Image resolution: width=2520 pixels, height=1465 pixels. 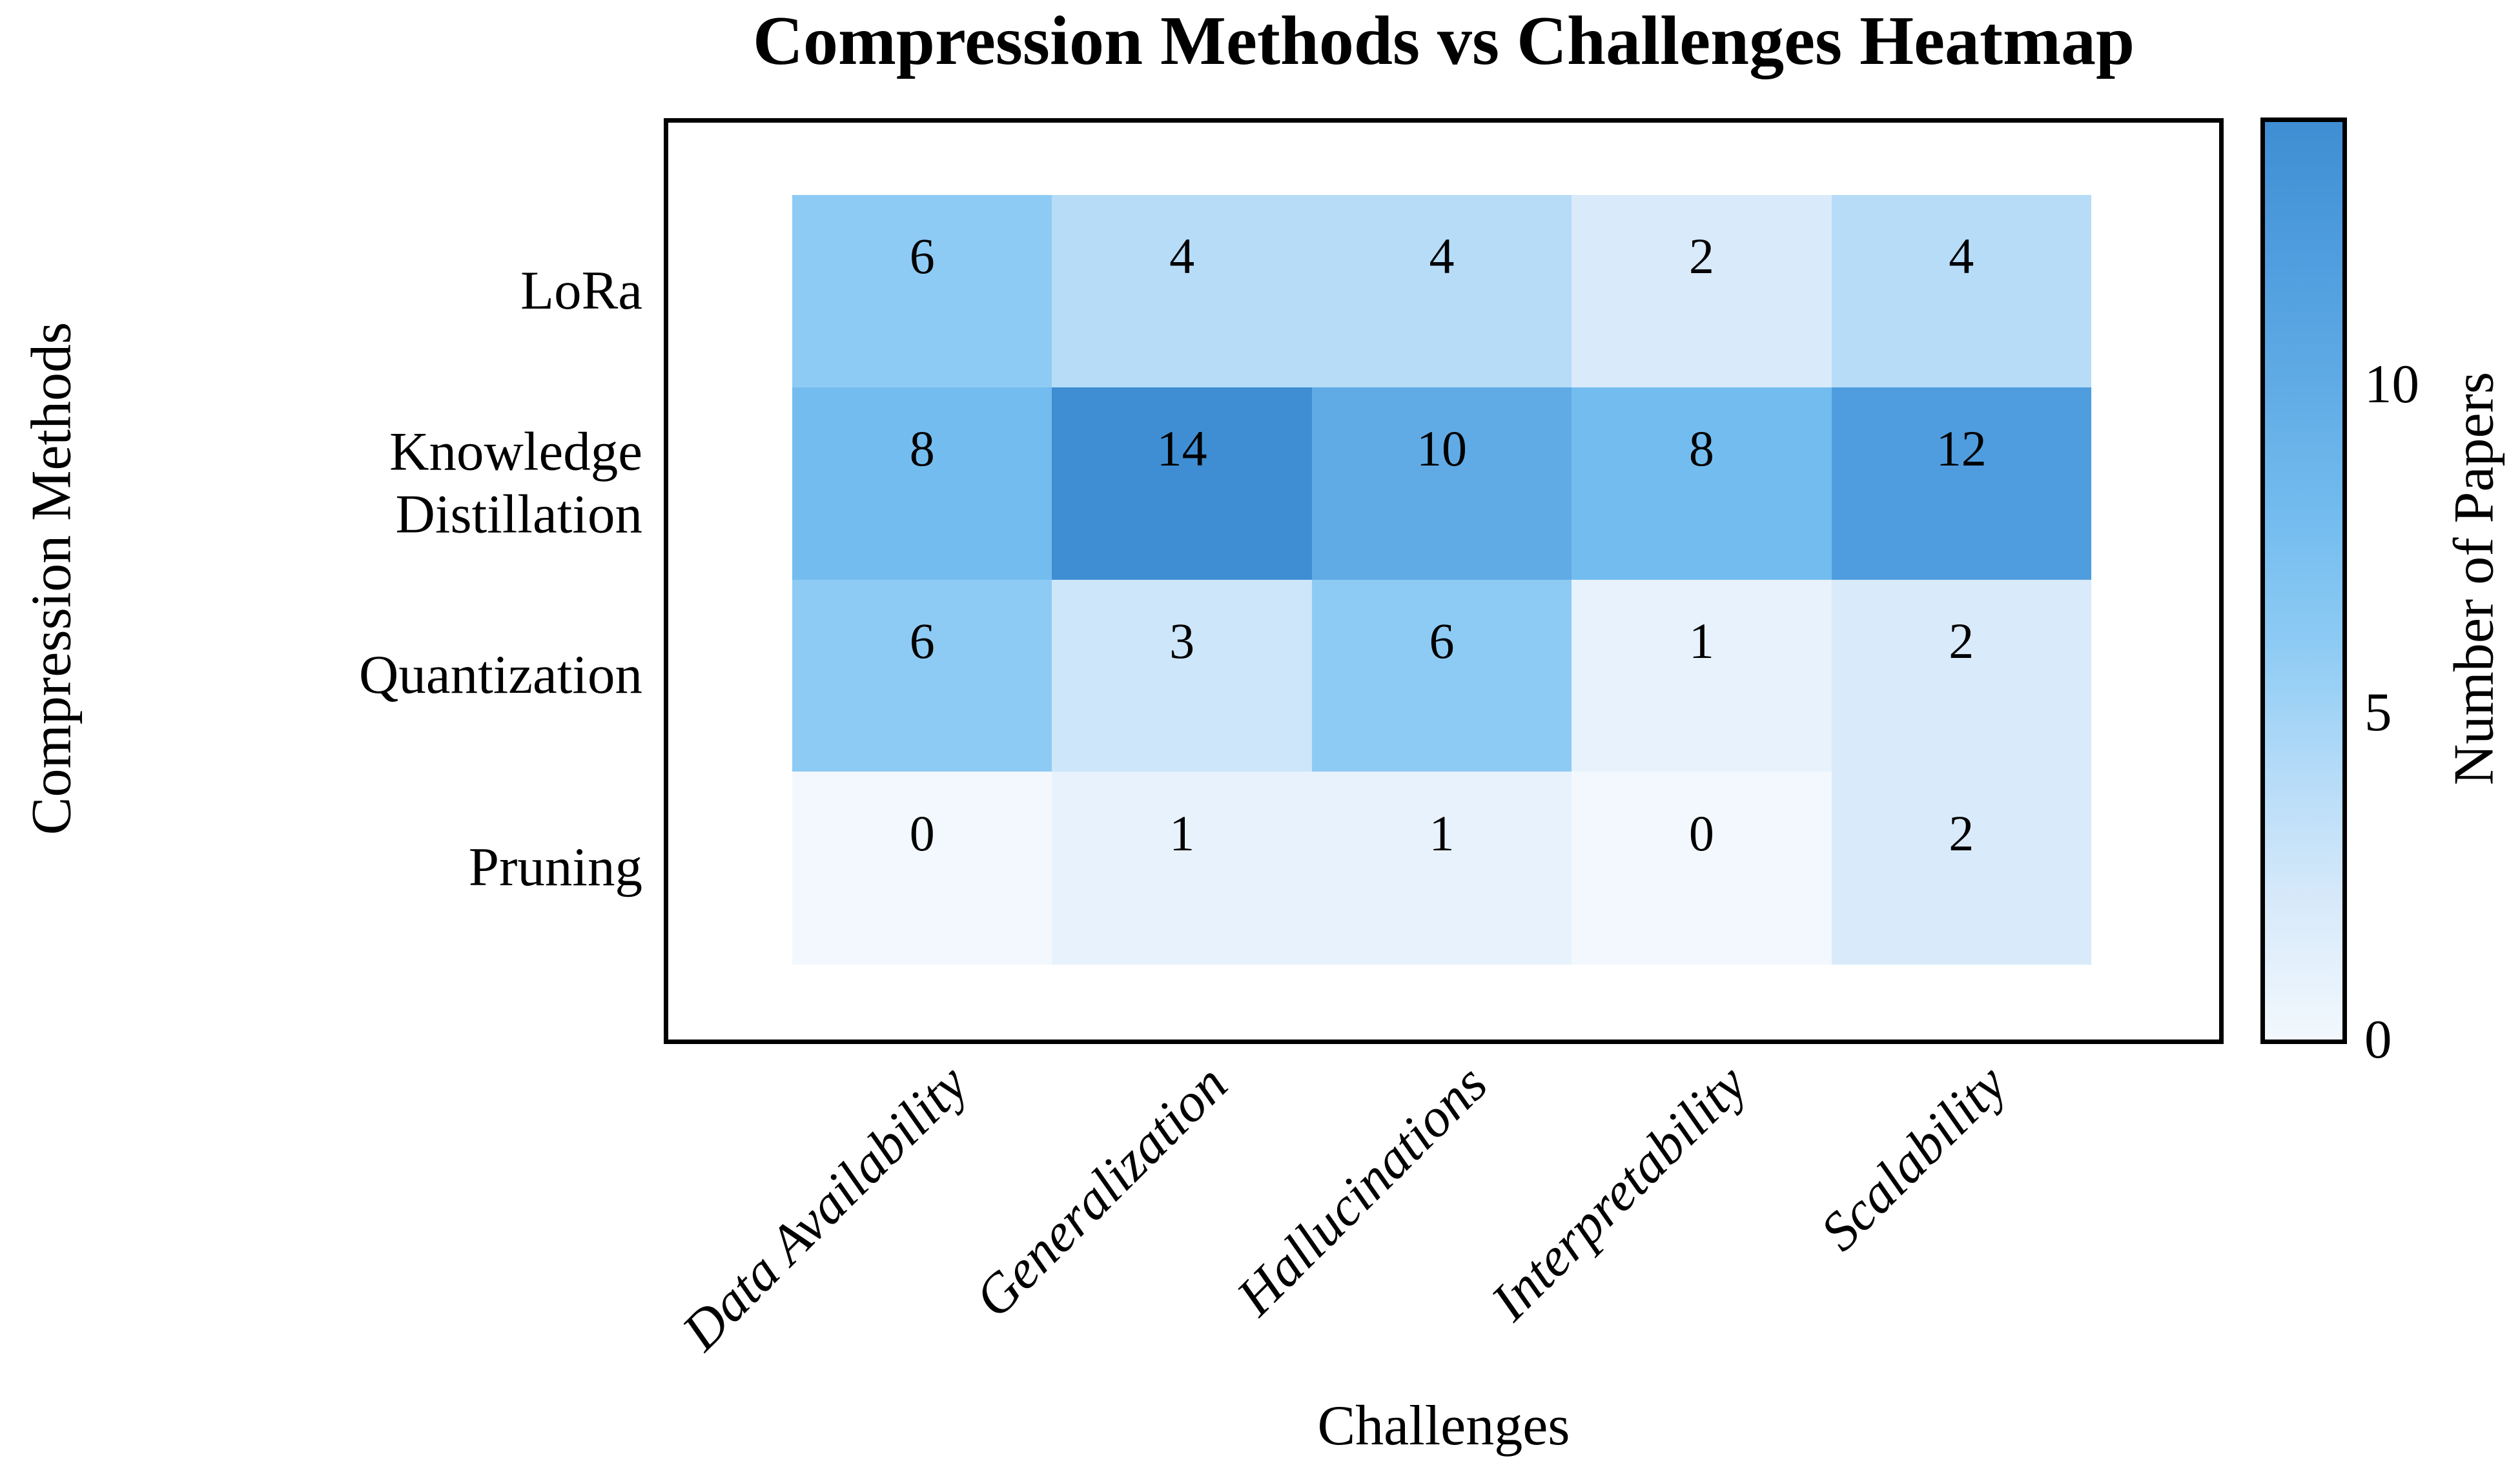 I want to click on colorbar-tick-label: 5, so click(x=2378, y=712).